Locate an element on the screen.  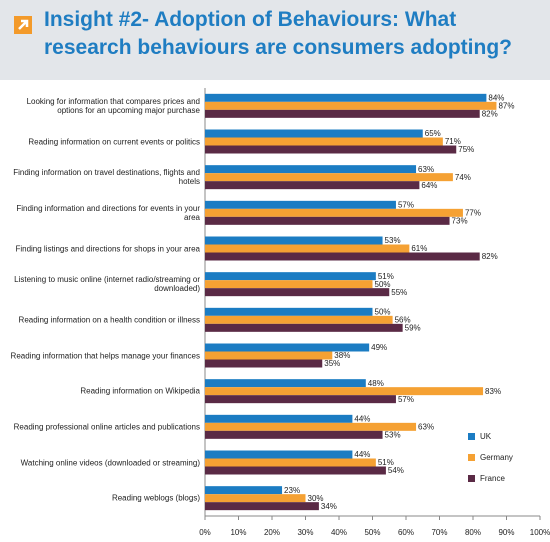
value-label: 71% is located at coordinates (453, 141).